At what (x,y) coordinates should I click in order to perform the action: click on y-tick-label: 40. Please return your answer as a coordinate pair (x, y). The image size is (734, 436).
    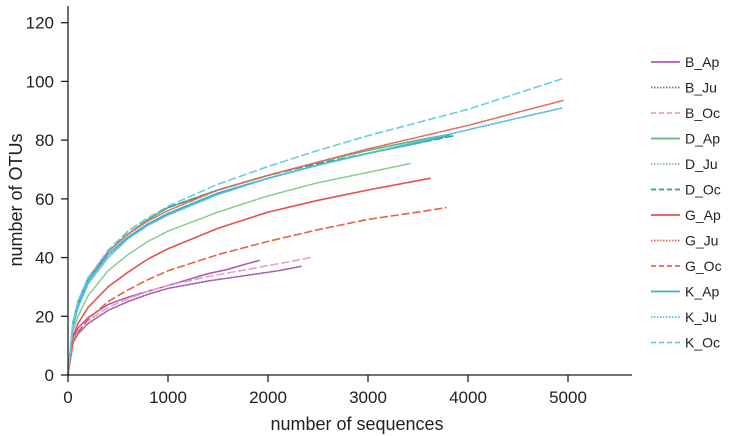
    Looking at the image, I should click on (44, 258).